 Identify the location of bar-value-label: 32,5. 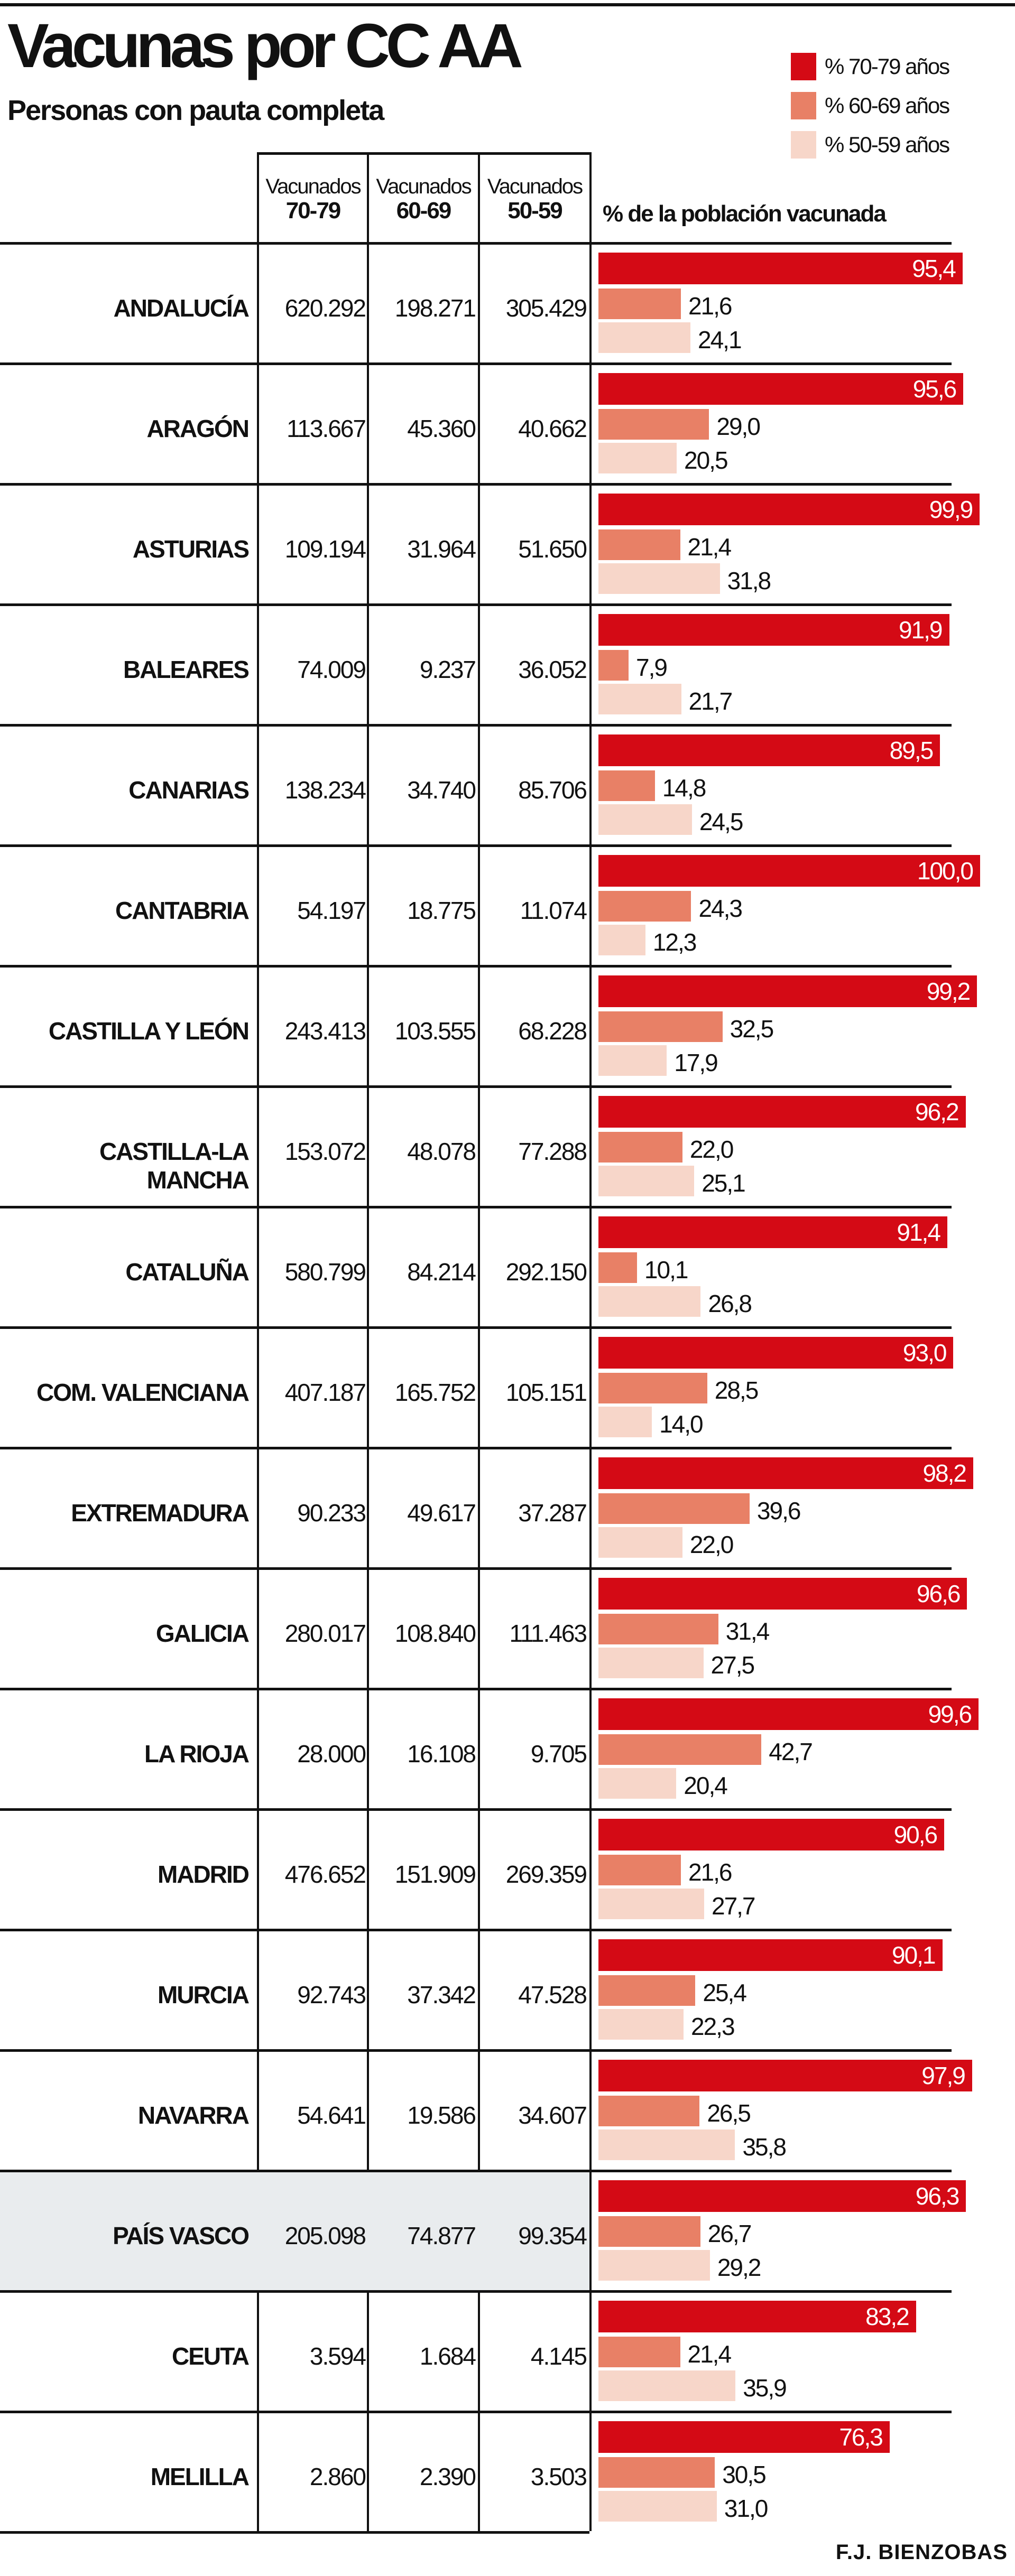
(752, 1029).